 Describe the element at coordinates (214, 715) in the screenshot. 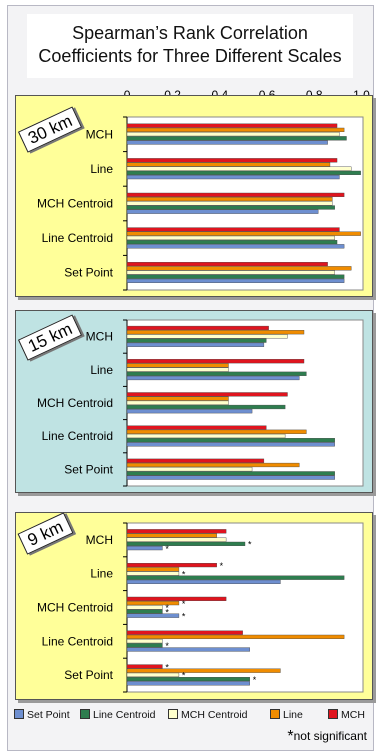

I see `legend-label: MCH Centroid` at that location.